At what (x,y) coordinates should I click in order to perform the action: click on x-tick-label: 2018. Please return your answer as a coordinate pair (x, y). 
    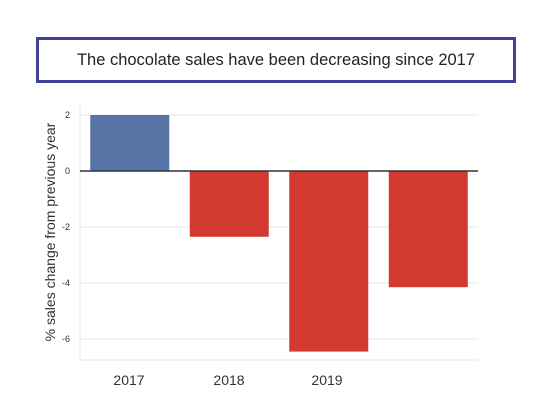
    Looking at the image, I should click on (228, 380).